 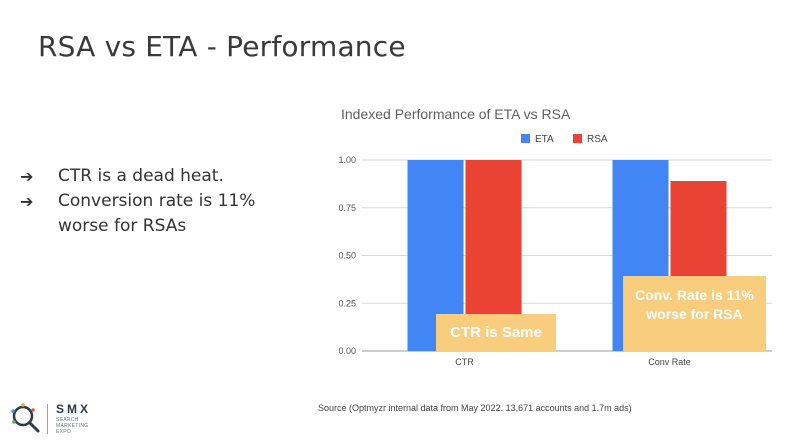 I want to click on bullet-item: ➔ CTR is a dead heat., so click(x=165, y=176).